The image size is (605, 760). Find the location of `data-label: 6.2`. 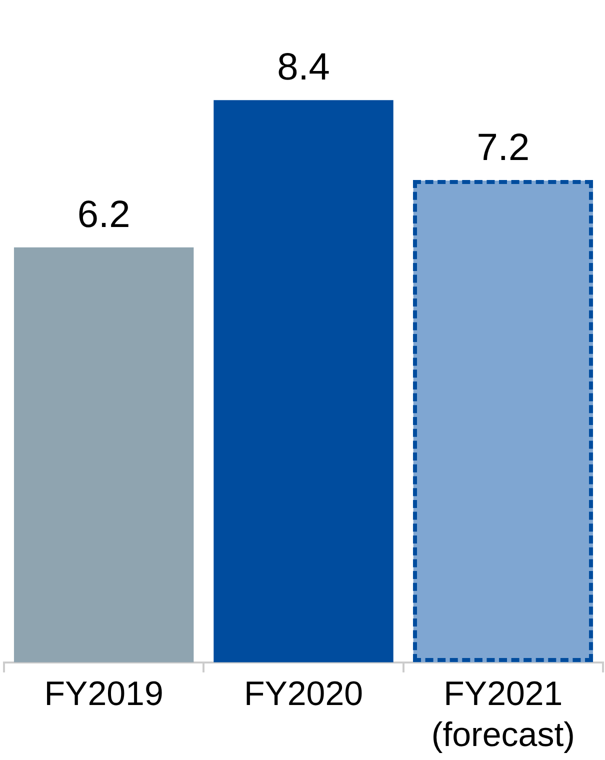

data-label: 6.2 is located at coordinates (103, 215).